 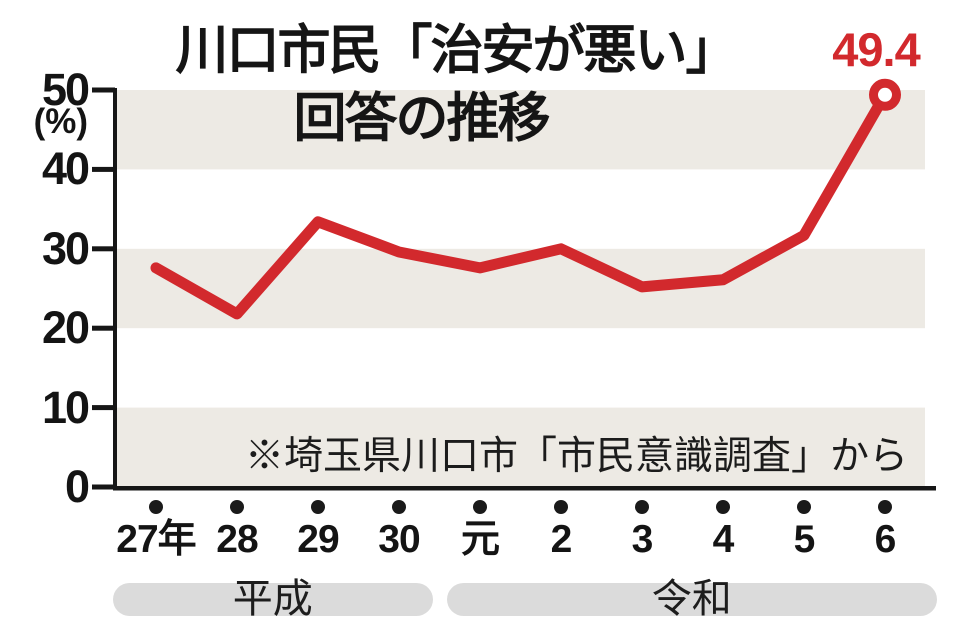 What do you see at coordinates (156, 539) in the screenshot?
I see `x-tick-label: 27年` at bounding box center [156, 539].